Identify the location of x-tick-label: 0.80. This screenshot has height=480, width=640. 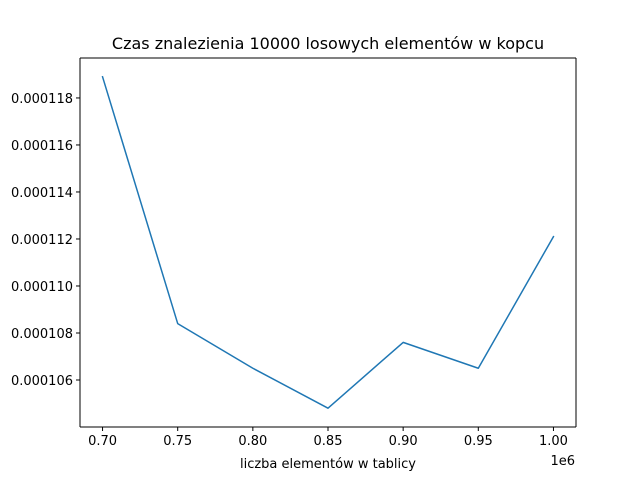
(252, 441).